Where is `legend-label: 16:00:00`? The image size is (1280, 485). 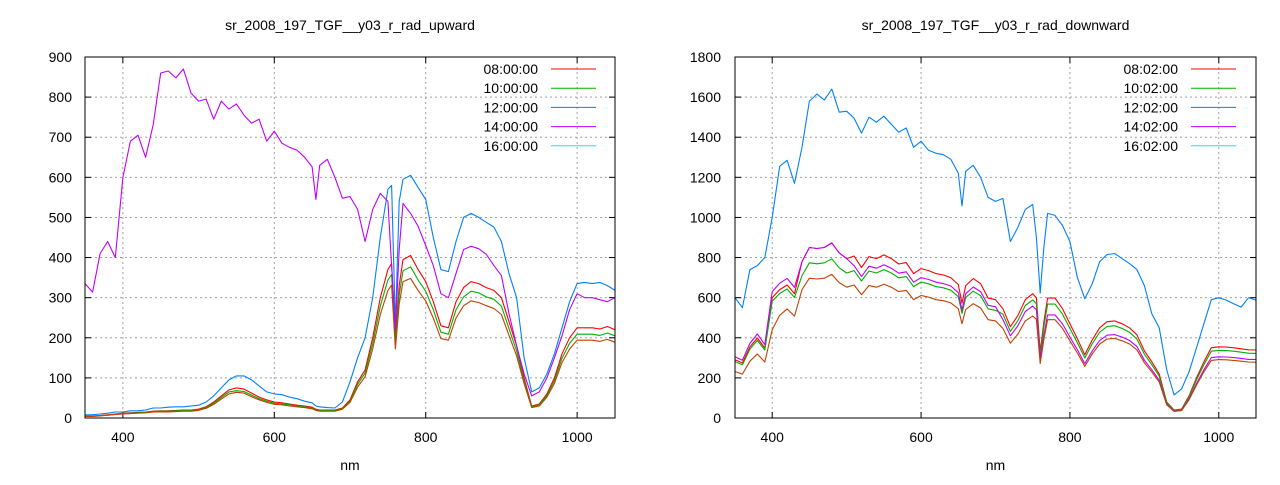
legend-label: 16:00:00 is located at coordinates (511, 146).